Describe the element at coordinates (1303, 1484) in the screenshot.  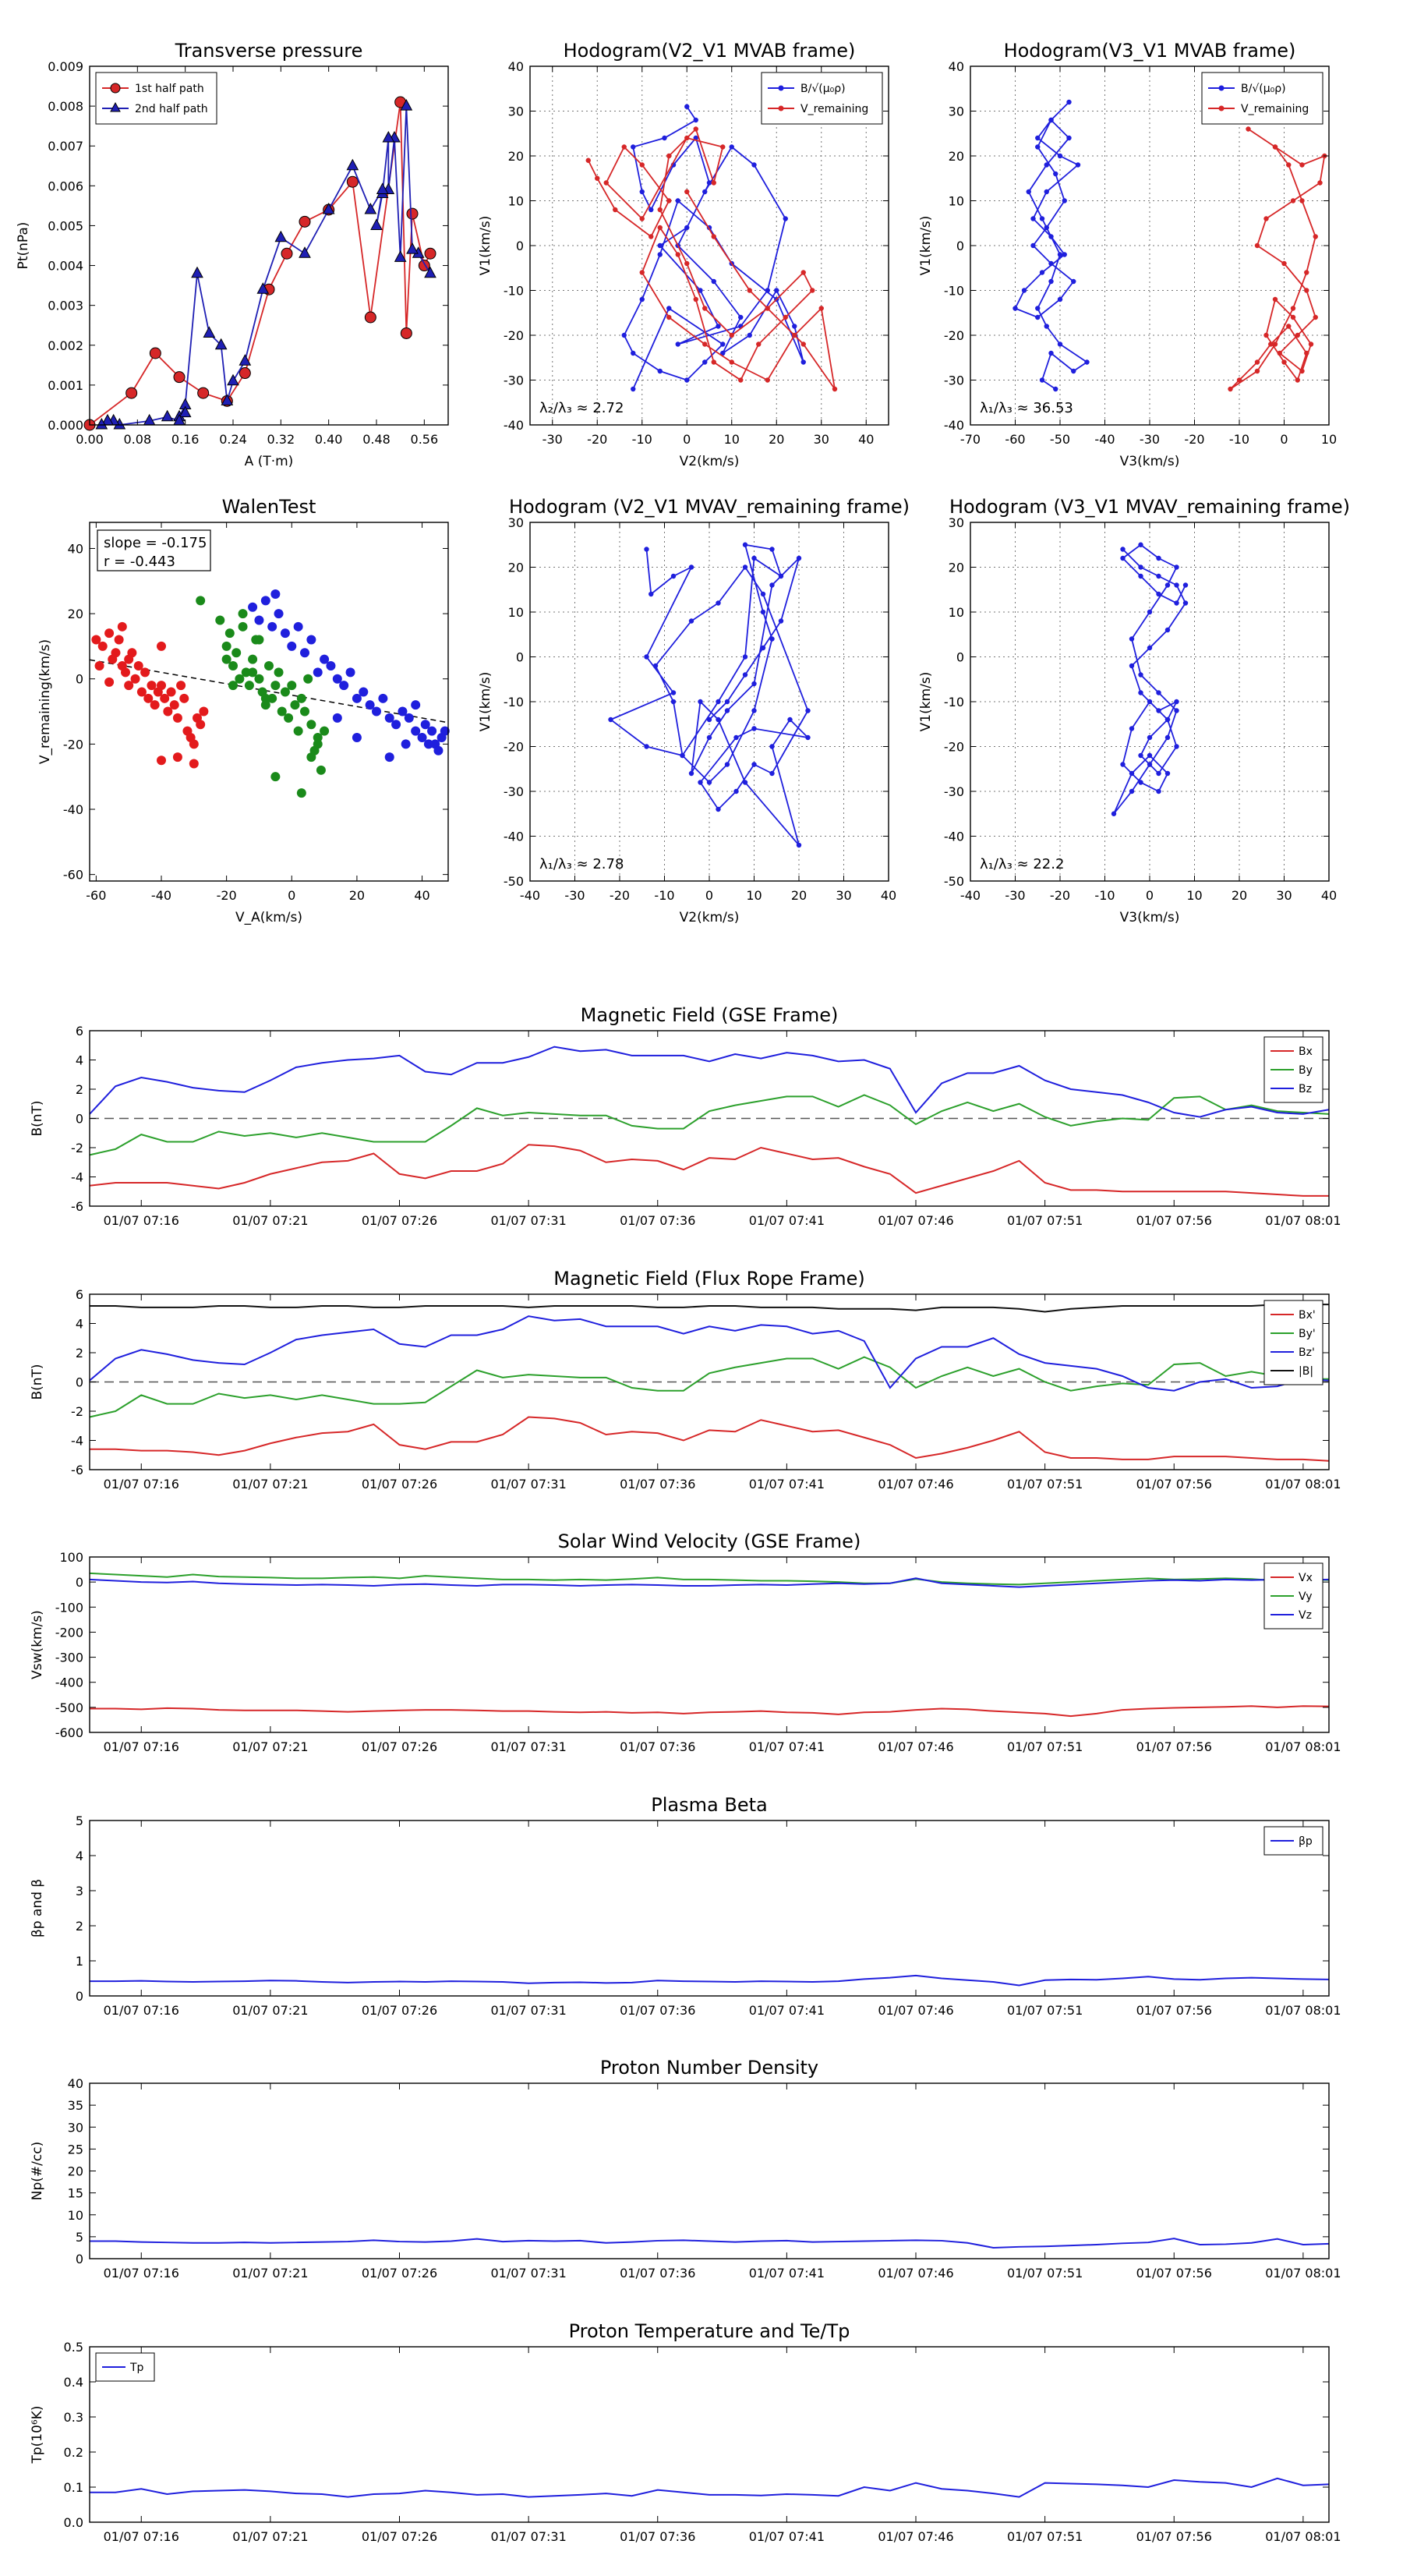
I see `x-tick-label: 01/07 08:01` at that location.